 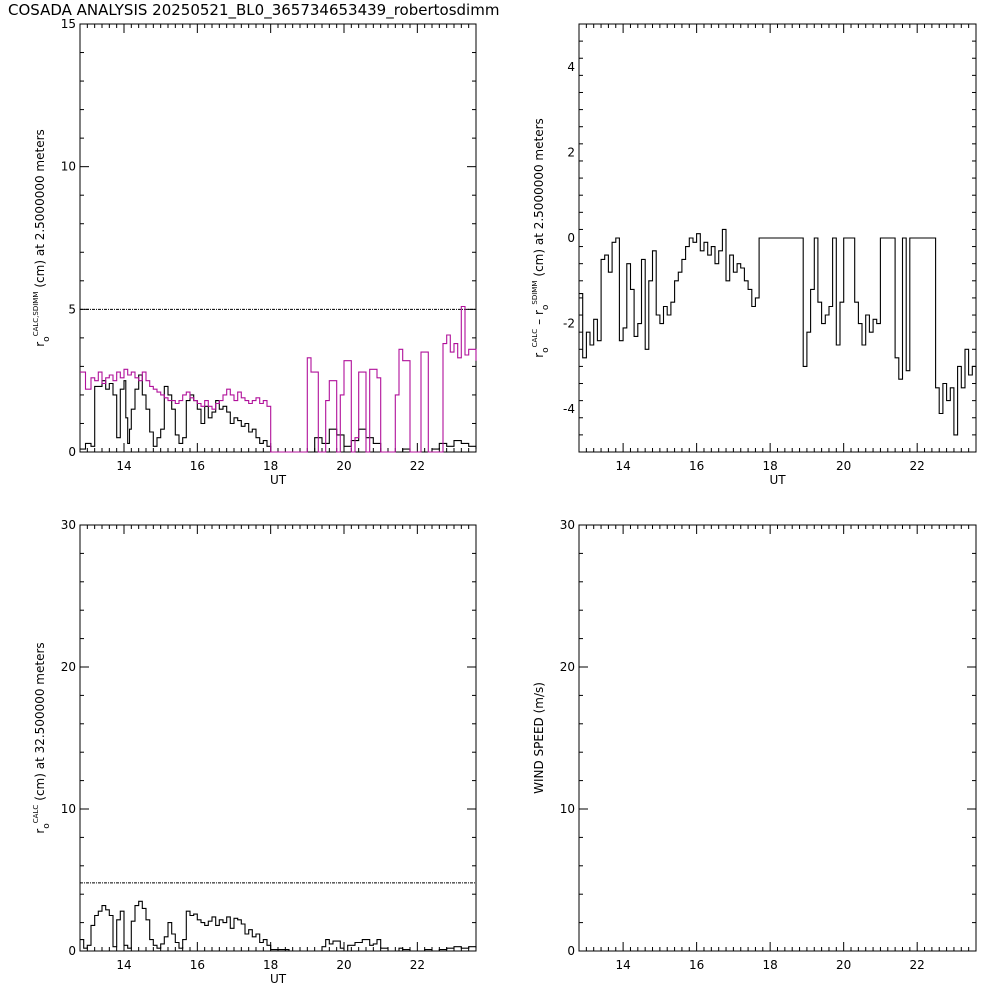 I want to click on y-tick-label: -2, so click(x=569, y=324).